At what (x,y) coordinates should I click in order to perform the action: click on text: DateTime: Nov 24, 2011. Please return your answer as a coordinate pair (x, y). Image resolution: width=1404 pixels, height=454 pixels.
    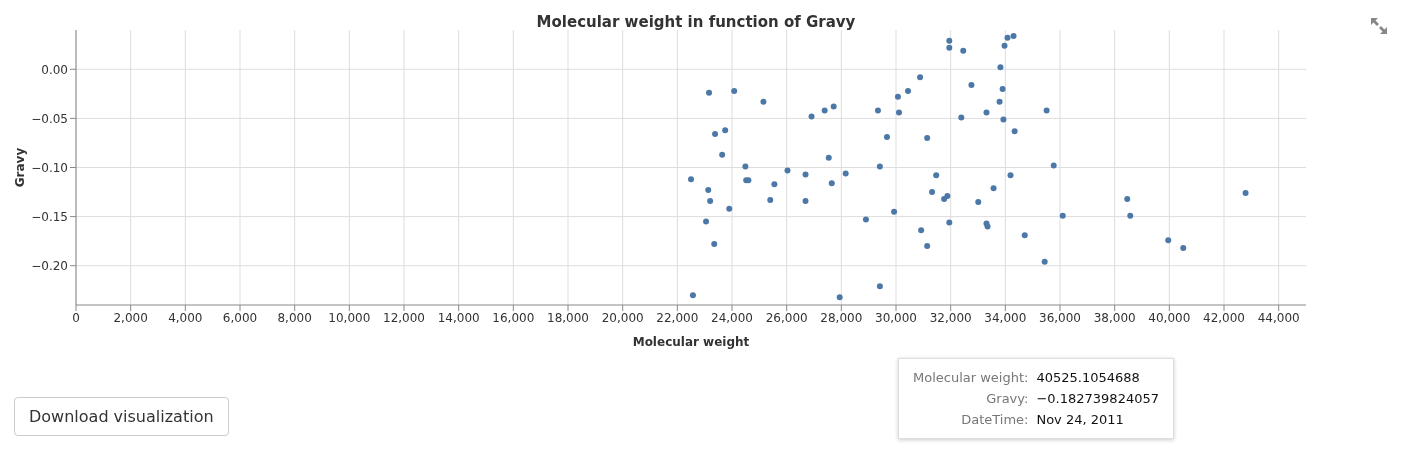
    Looking at the image, I should click on (1042, 420).